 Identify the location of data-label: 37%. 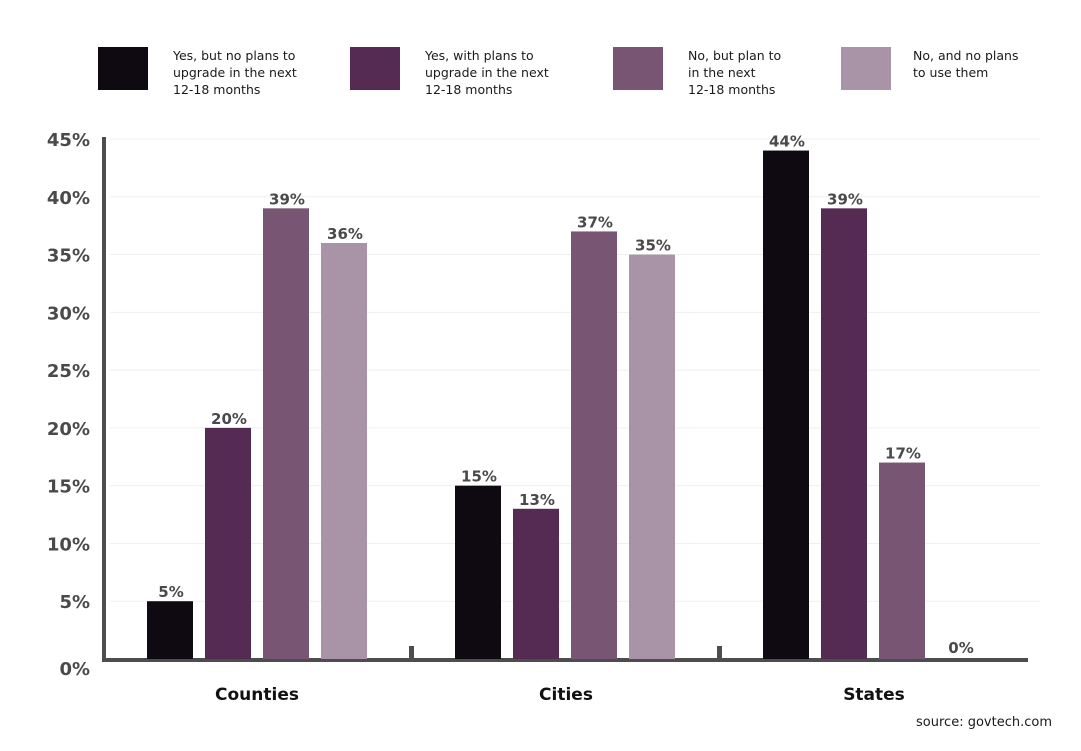
(595, 222).